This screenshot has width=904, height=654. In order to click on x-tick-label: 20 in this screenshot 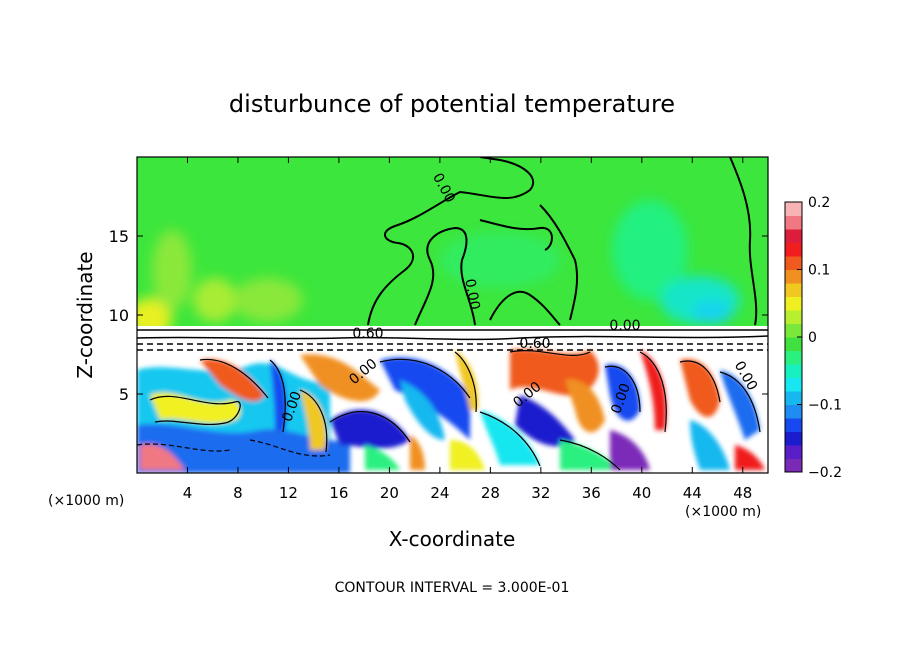, I will do `click(389, 493)`.